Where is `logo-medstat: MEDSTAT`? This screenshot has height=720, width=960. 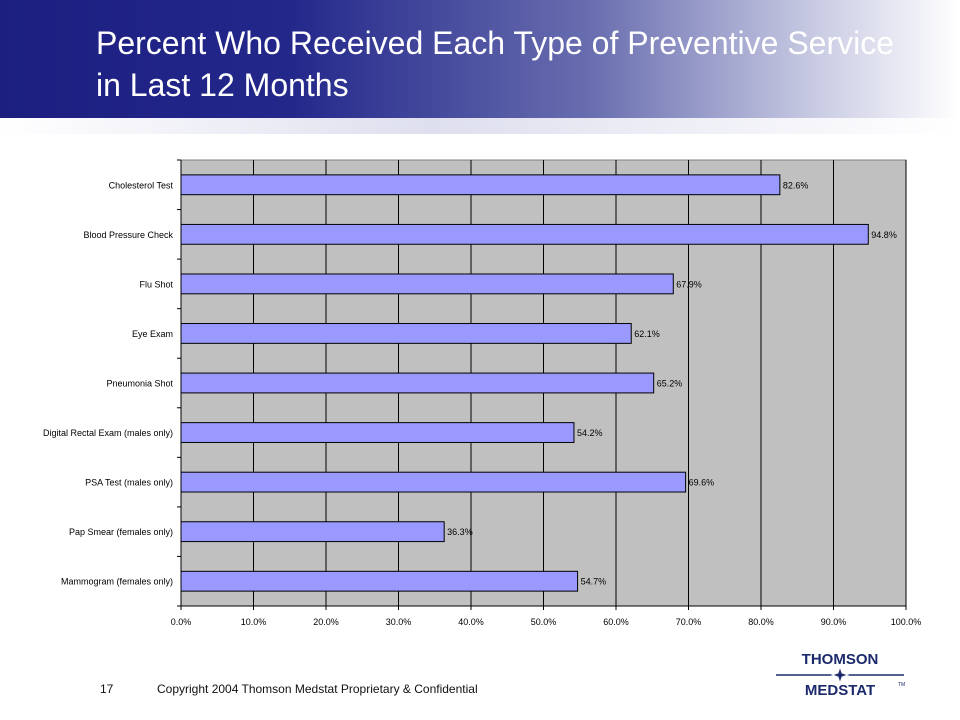
logo-medstat: MEDSTAT is located at coordinates (840, 690).